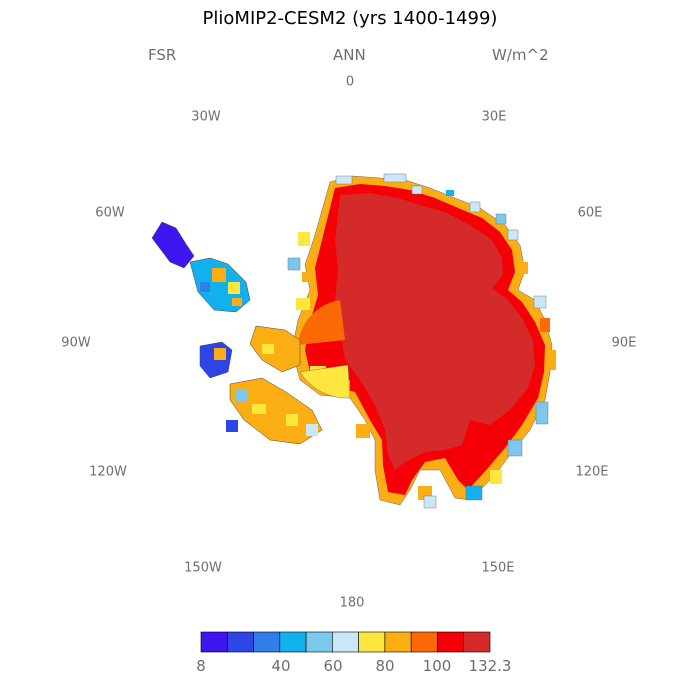 Image resolution: width=700 pixels, height=700 pixels. I want to click on lon-label-90e: 90E, so click(624, 343).